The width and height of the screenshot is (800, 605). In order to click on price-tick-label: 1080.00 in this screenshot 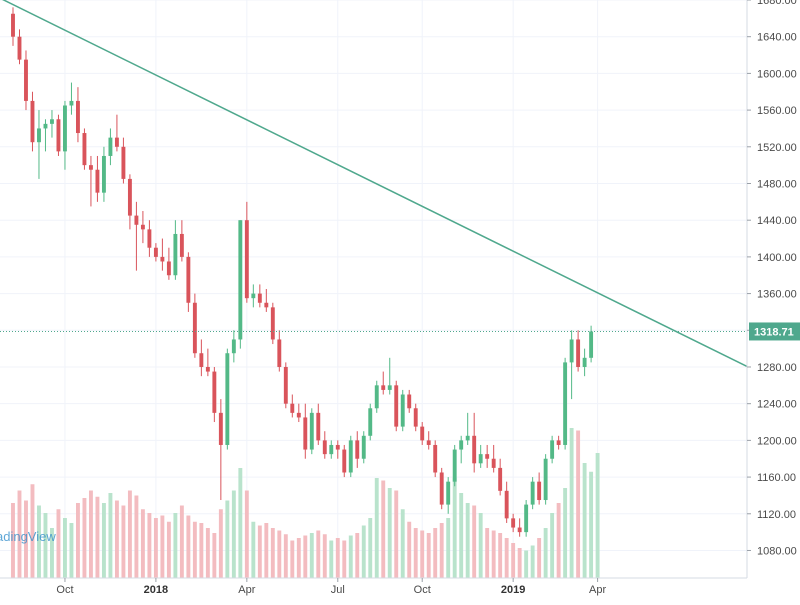, I will do `click(777, 551)`.